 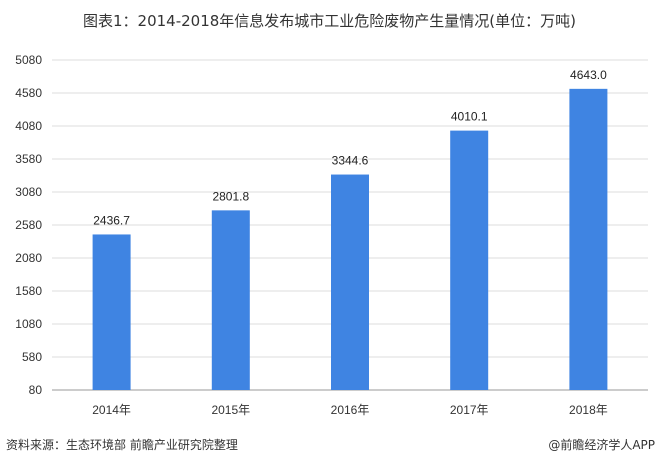 I want to click on x-tick-label: 2018年, so click(x=588, y=410).